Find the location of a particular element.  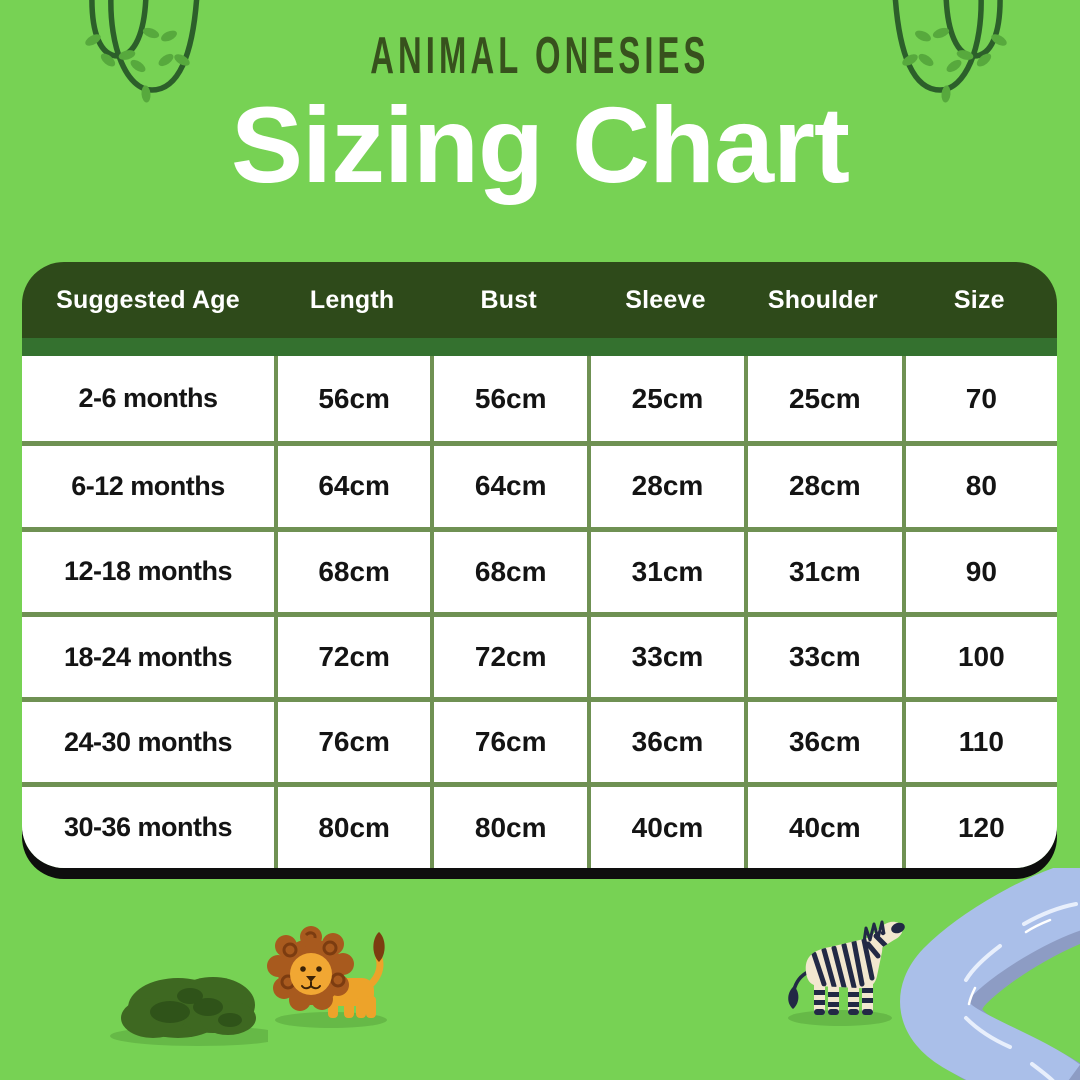

table-cell: 80 is located at coordinates (979, 486).